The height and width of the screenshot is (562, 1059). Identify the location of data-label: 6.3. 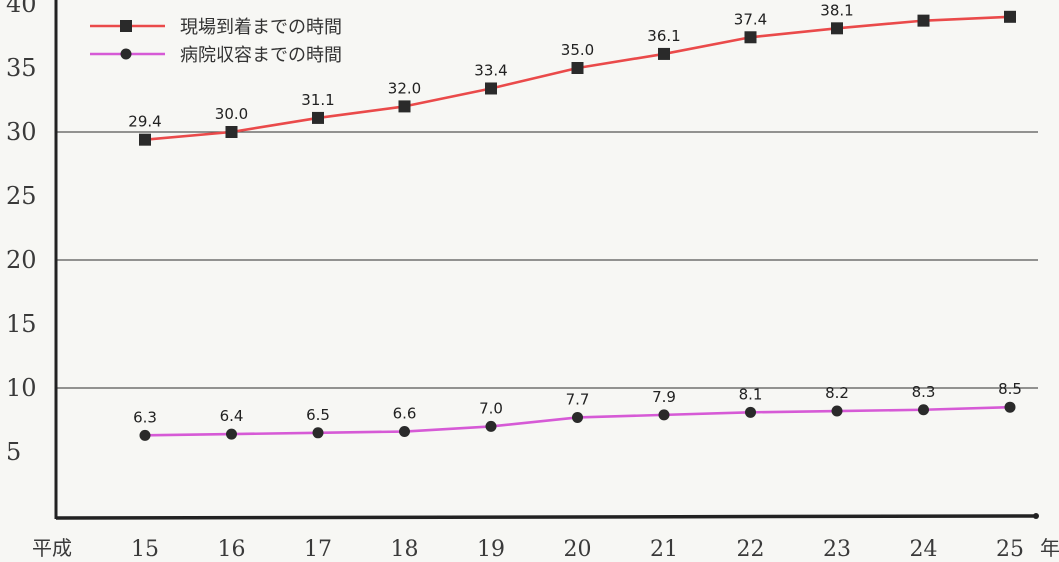
(145, 417).